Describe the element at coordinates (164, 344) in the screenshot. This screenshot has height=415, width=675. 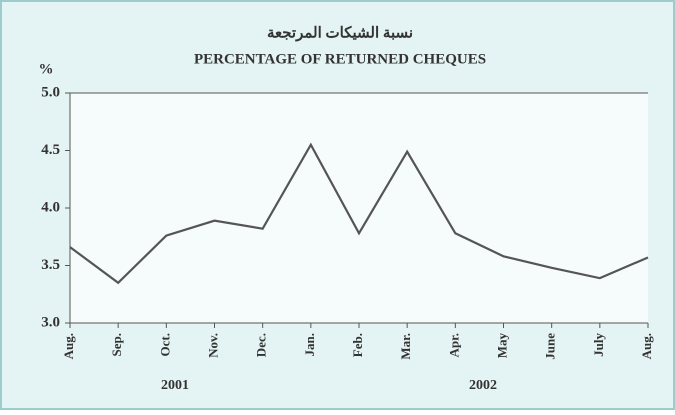
I see `x-tick-label: Oct.` at that location.